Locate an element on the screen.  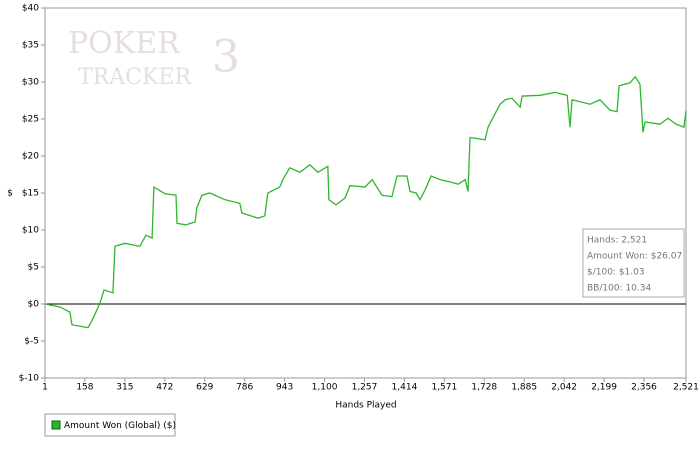
y-tick-label: $0 is located at coordinates (34, 305).